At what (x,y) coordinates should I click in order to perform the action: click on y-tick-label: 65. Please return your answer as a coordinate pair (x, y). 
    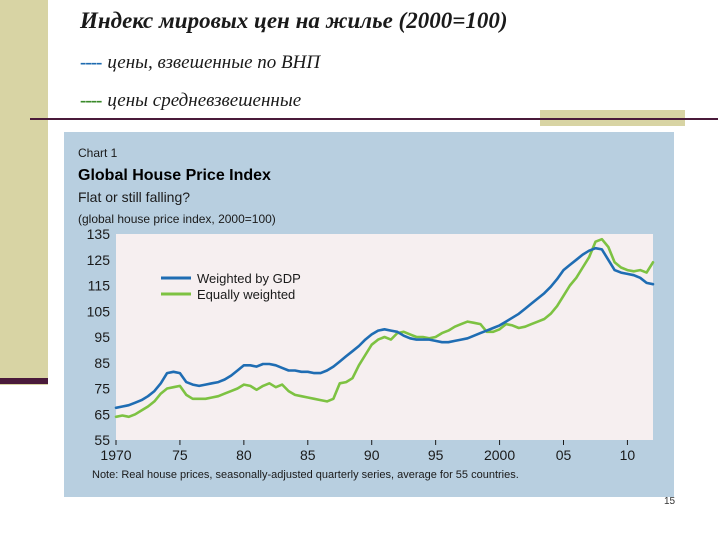
    Looking at the image, I should click on (102, 414).